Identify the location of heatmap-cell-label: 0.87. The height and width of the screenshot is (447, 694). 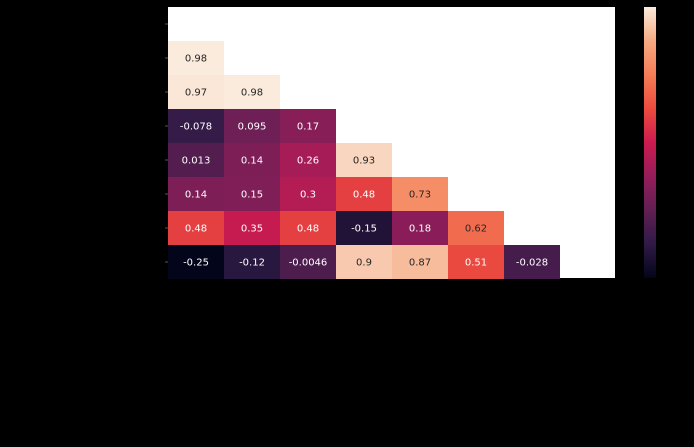
(420, 263).